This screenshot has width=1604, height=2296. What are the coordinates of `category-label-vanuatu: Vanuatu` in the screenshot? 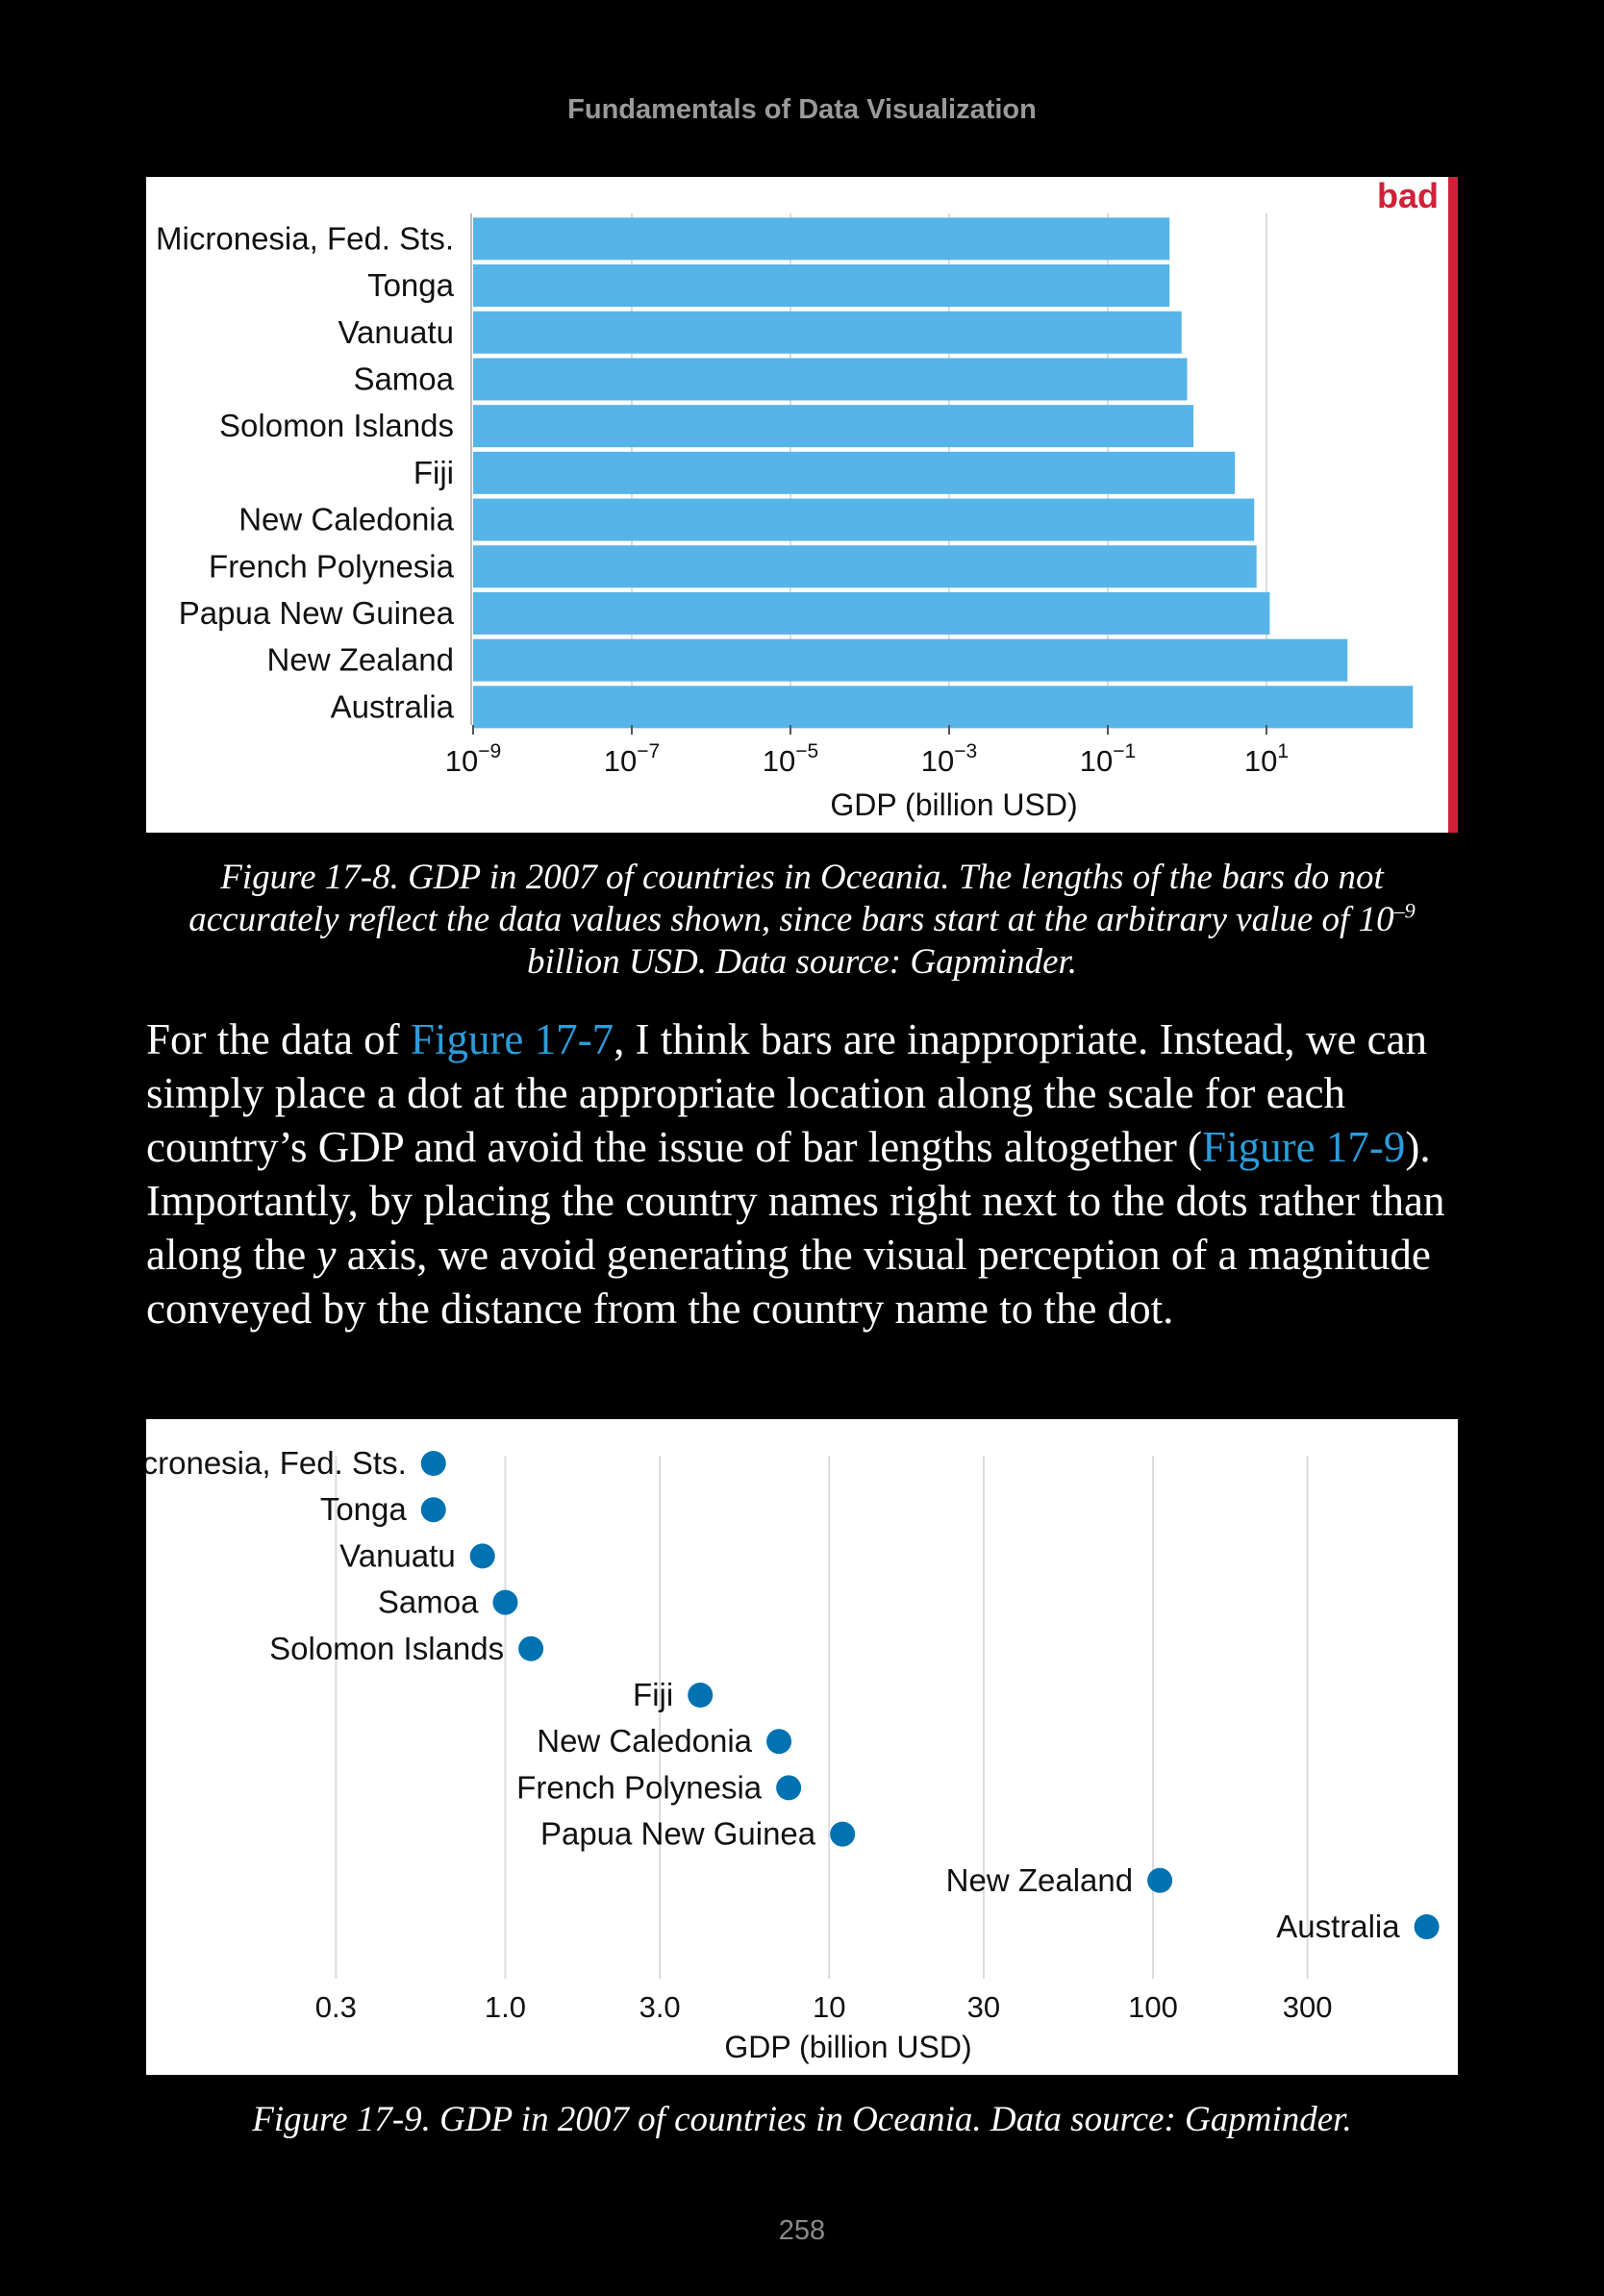 It's located at (396, 332).